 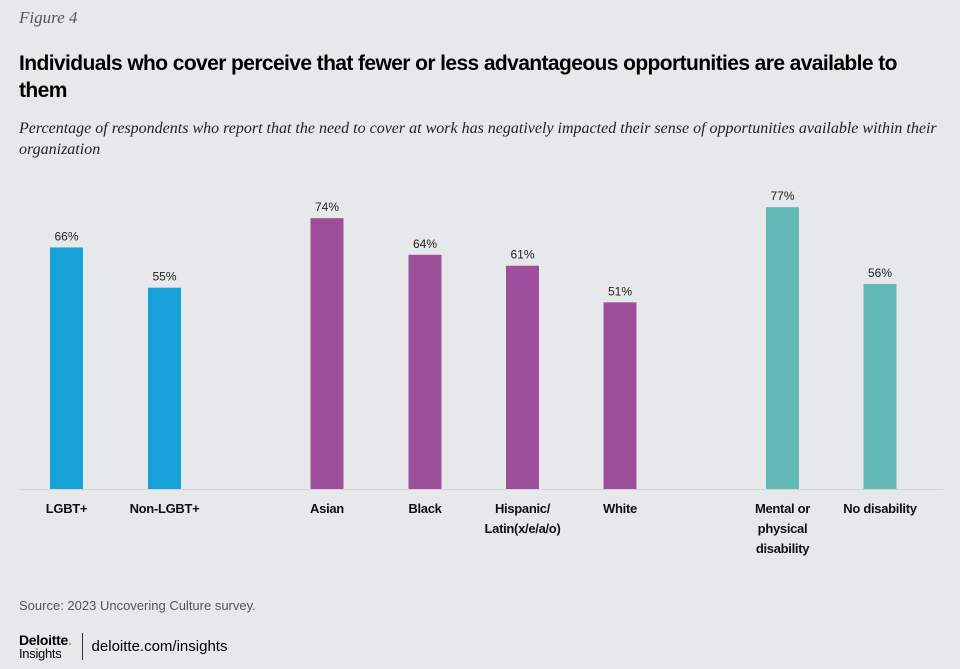 I want to click on data-label: 66%, so click(x=66, y=236).